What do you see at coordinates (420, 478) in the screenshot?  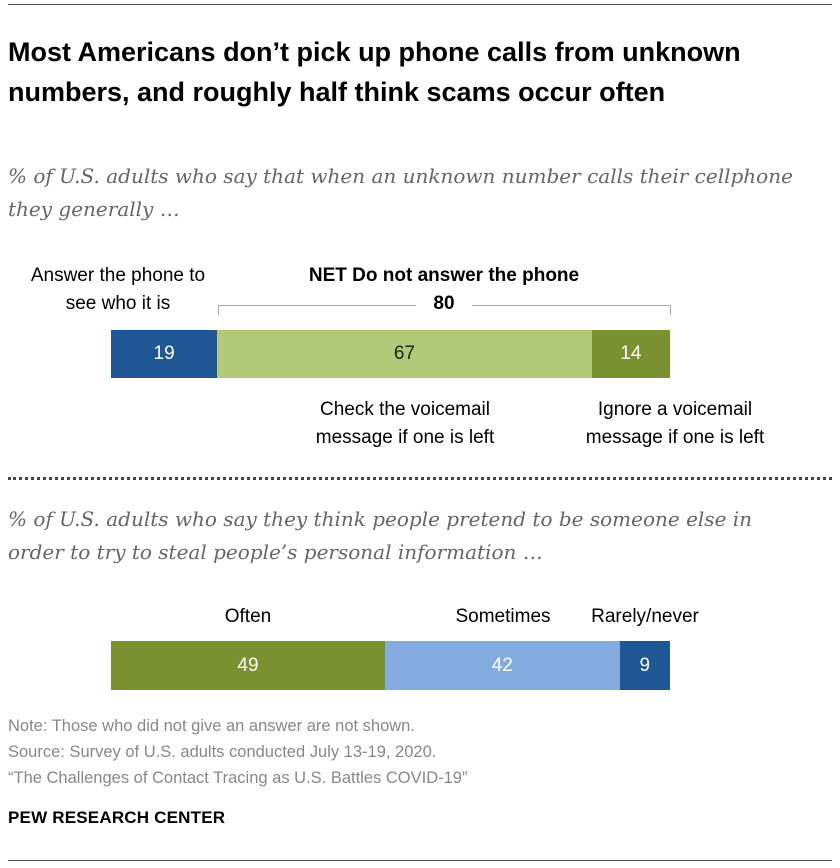 I see `section-divider` at bounding box center [420, 478].